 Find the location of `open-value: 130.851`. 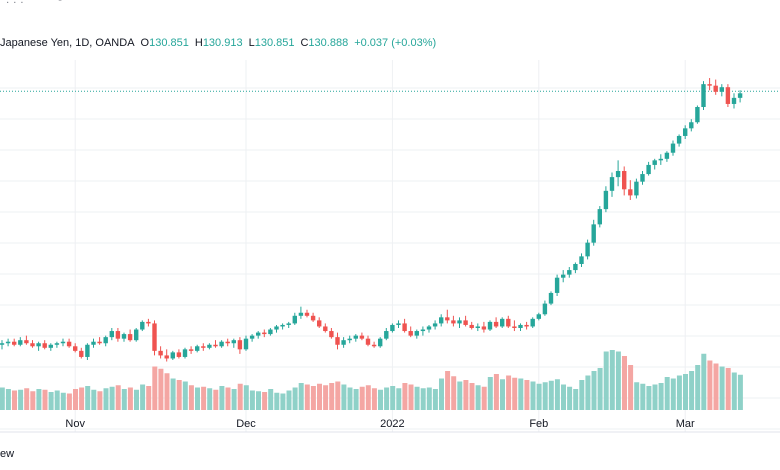

open-value: 130.851 is located at coordinates (169, 43).